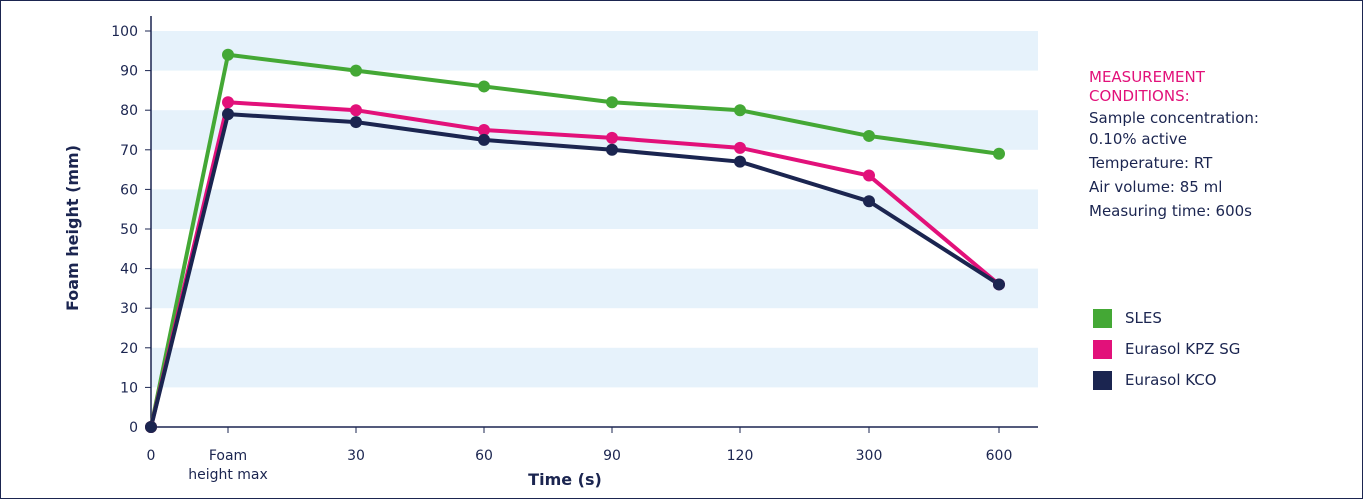  What do you see at coordinates (1102, 380) in the screenshot?
I see `legend-swatch-kco` at bounding box center [1102, 380].